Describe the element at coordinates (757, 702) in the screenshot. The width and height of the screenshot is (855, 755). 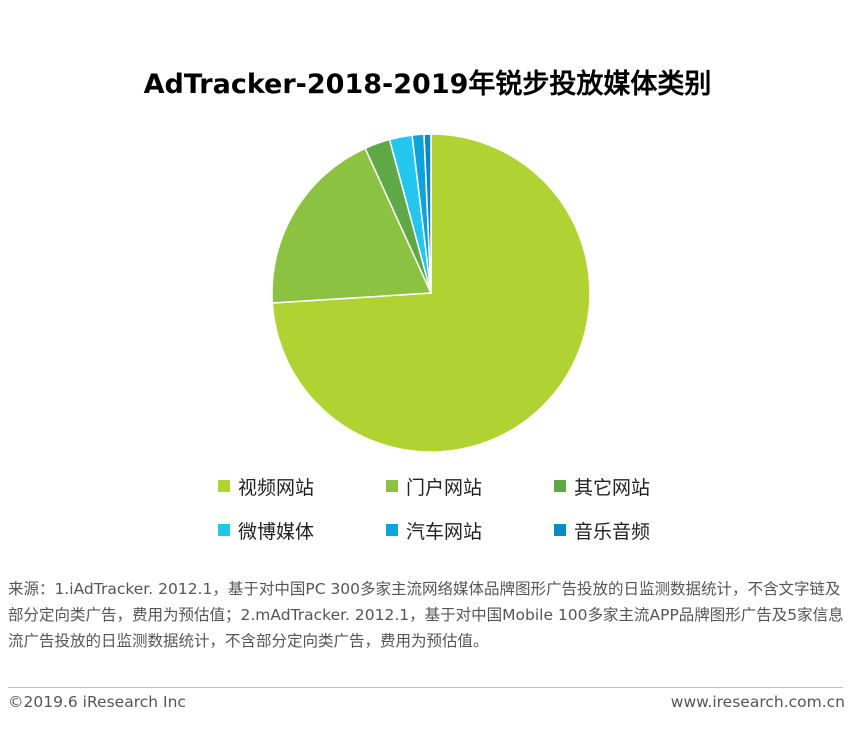
I see `website-text: www.iresearch.com.cn` at that location.